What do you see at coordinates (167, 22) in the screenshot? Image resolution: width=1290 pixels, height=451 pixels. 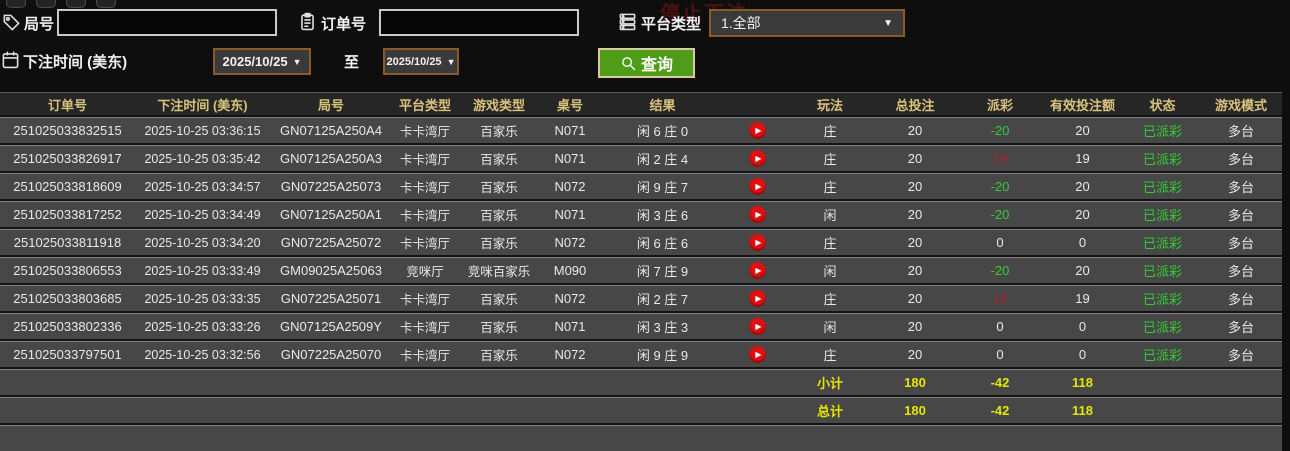 I see `round-number-input` at bounding box center [167, 22].